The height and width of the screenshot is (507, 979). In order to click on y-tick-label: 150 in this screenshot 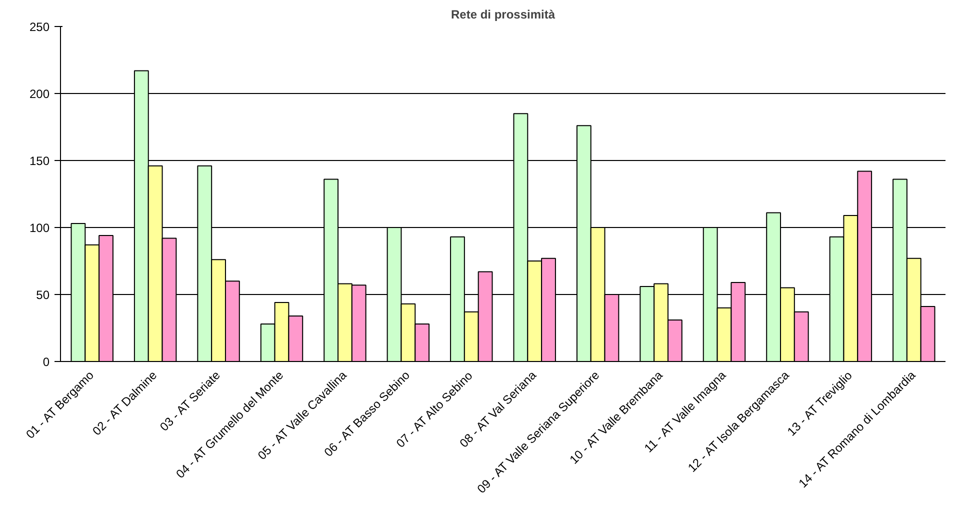, I will do `click(39, 161)`.